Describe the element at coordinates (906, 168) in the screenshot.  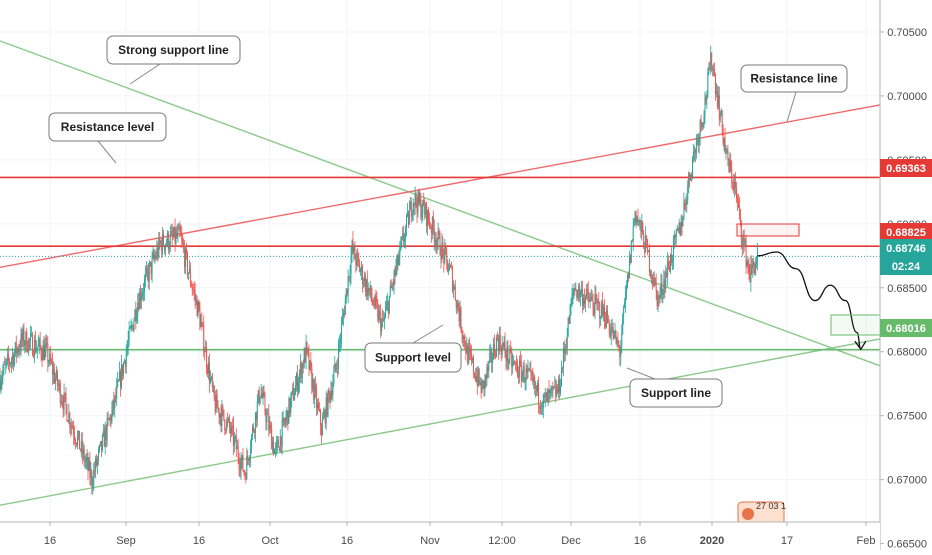
I see `price-tag: 0.69363` at that location.